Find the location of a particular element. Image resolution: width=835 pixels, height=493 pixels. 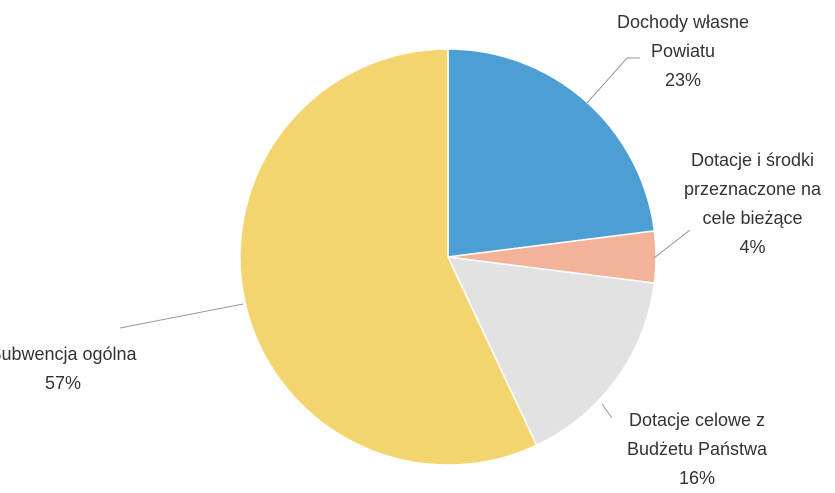

value-label: 23% is located at coordinates (683, 80).